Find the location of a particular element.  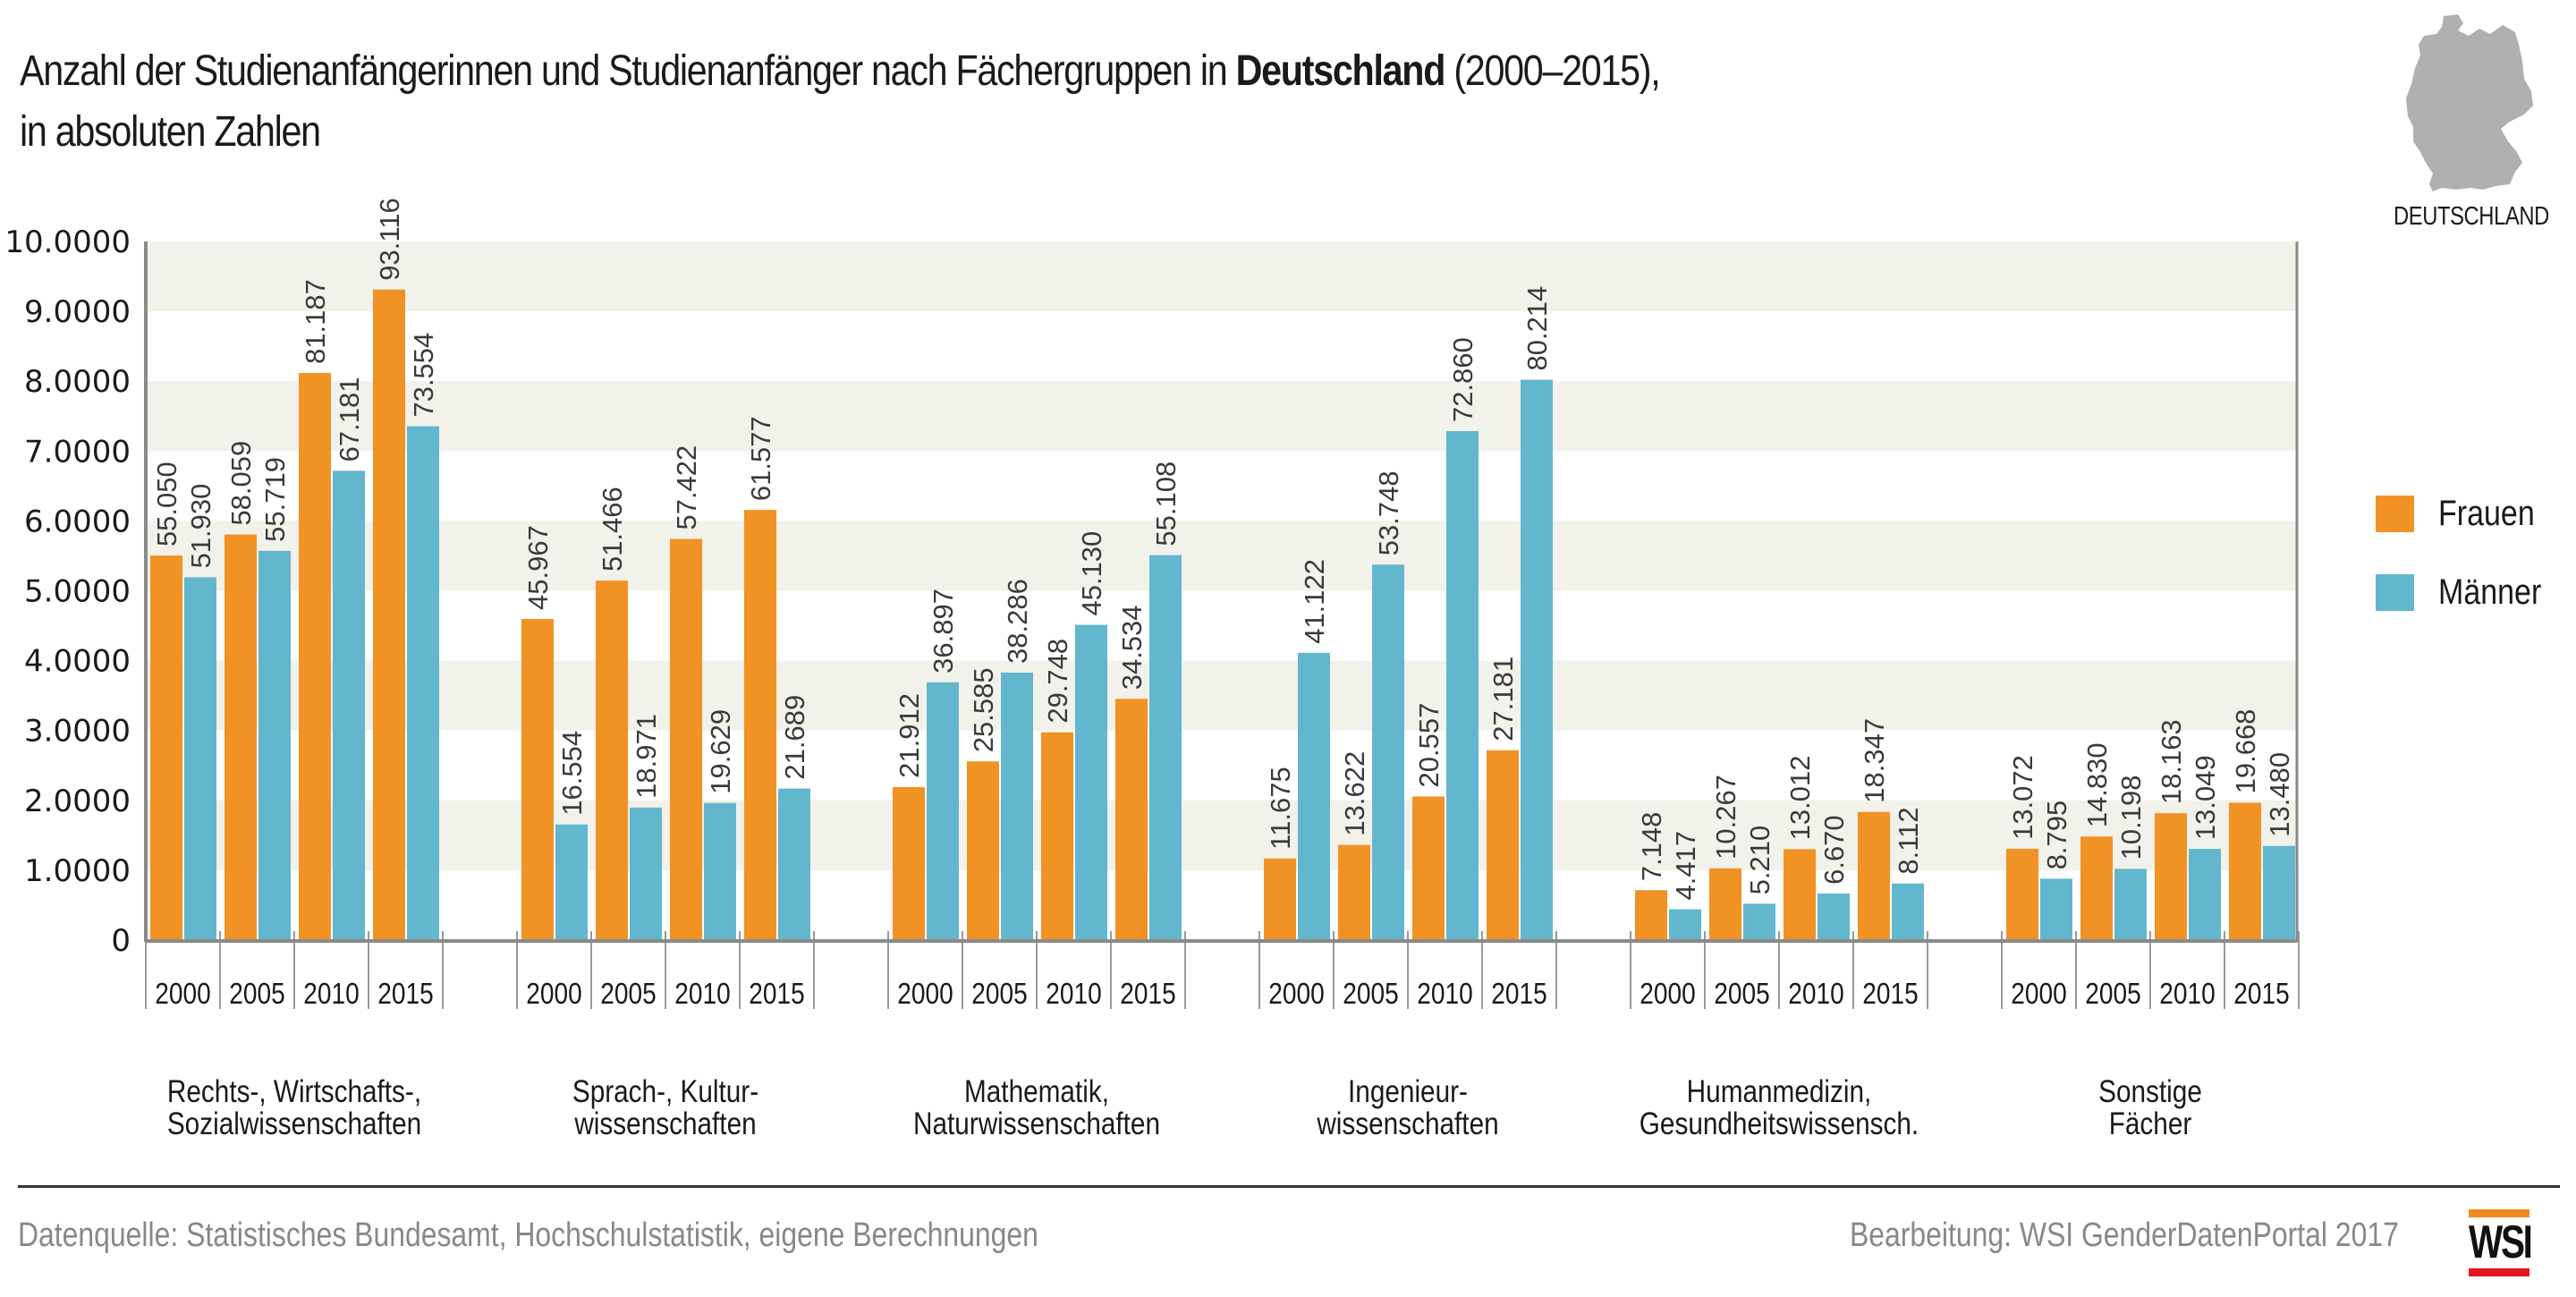

title-country: Deutschland is located at coordinates (1340, 71).